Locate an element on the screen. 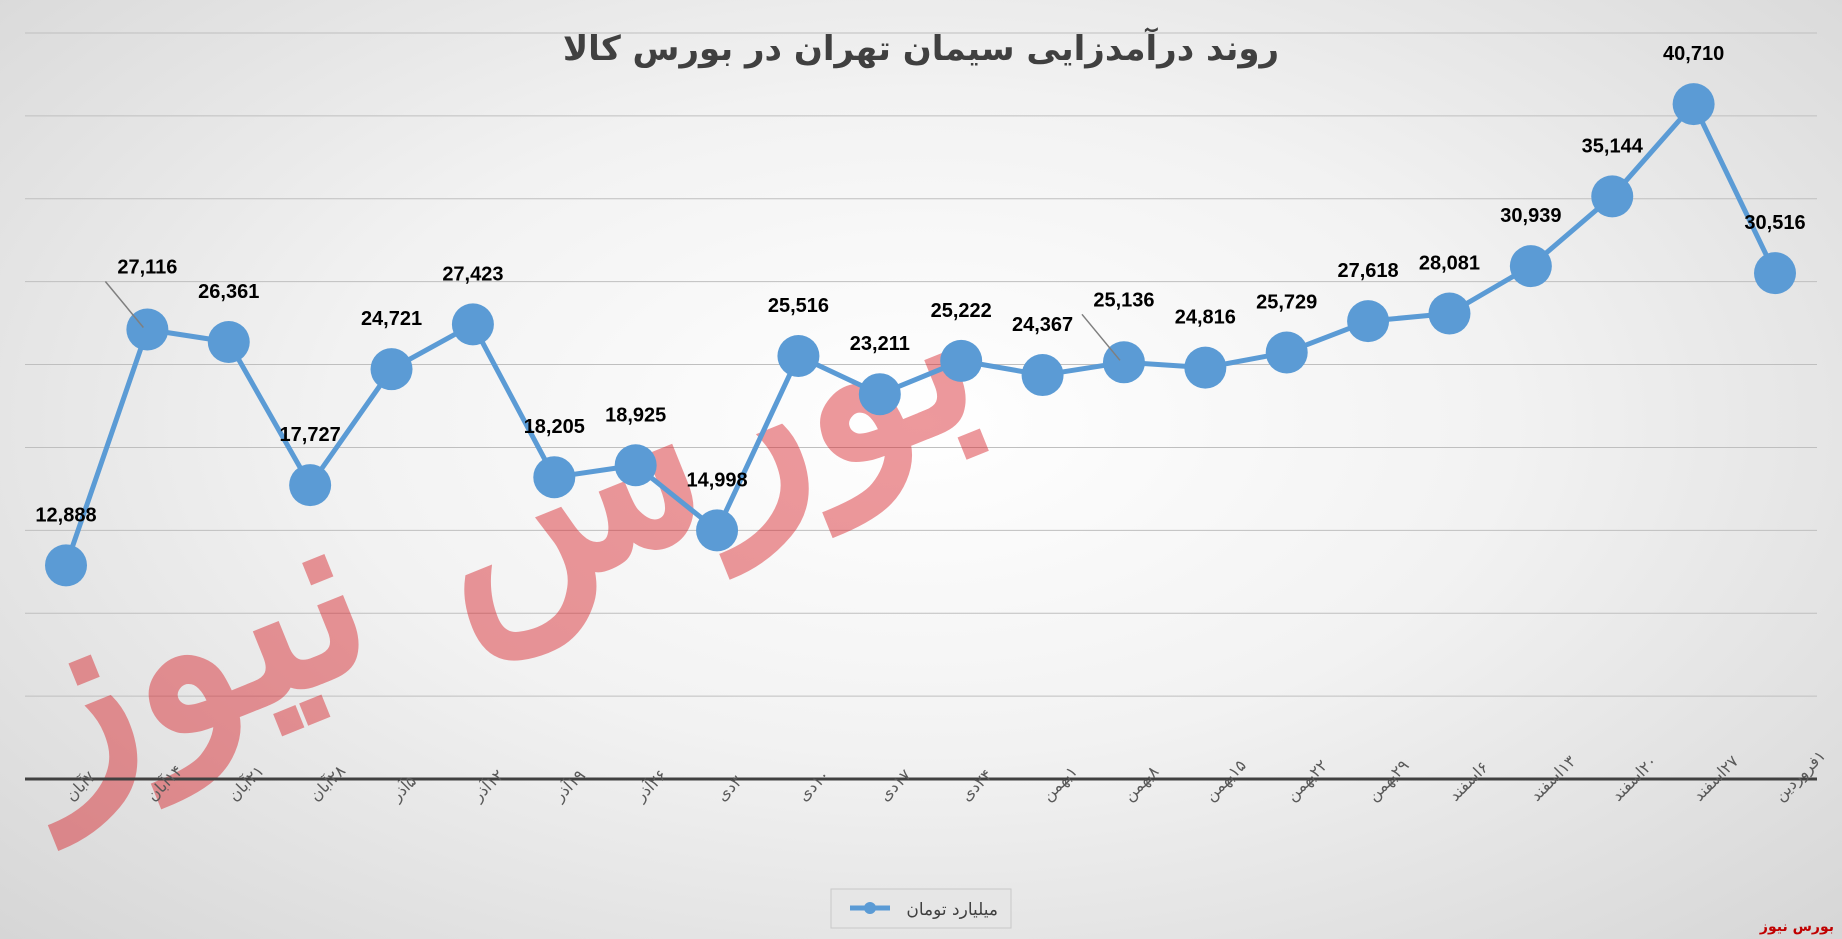 Image resolution: width=1842 pixels, height=939 pixels. data-label: 26,361 is located at coordinates (228, 292).